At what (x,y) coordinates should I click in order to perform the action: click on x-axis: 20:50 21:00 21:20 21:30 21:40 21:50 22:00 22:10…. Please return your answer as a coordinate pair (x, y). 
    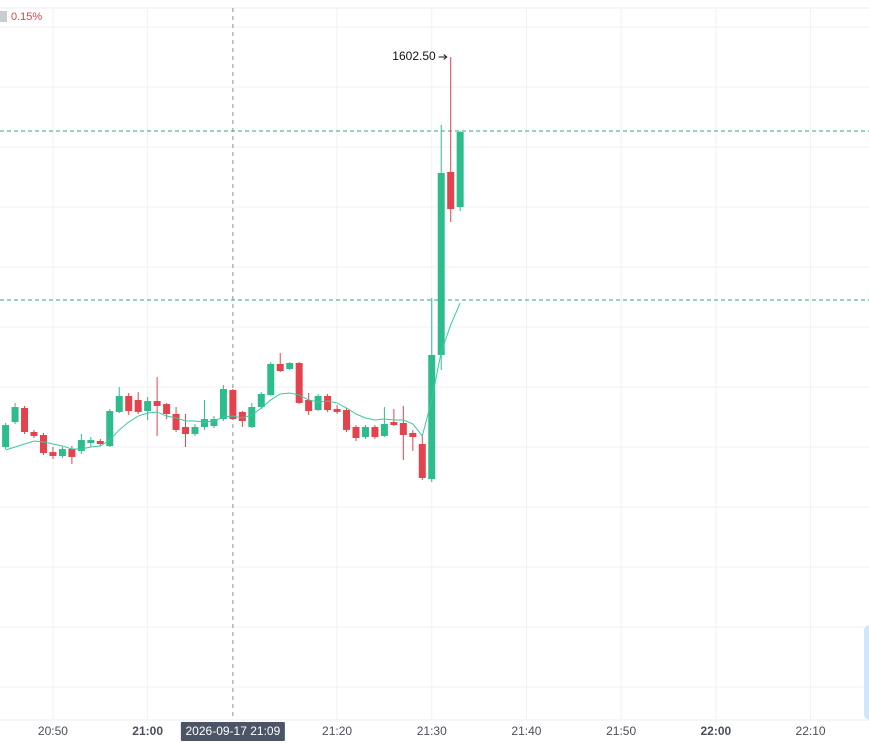
    Looking at the image, I should click on (432, 731).